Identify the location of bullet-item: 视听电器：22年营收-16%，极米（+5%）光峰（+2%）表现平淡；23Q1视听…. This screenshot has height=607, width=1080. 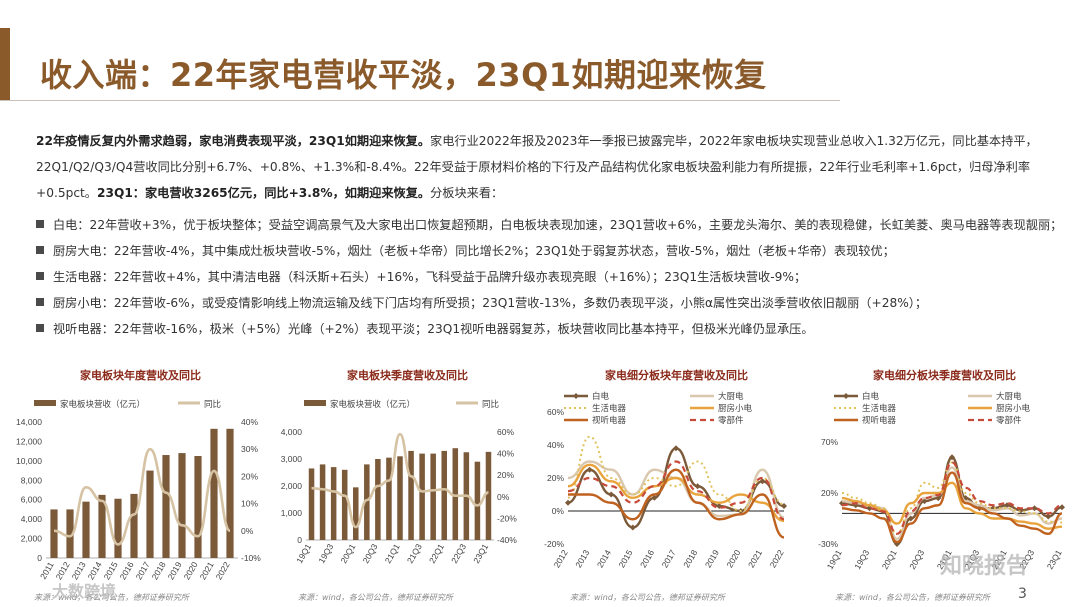
(551, 329).